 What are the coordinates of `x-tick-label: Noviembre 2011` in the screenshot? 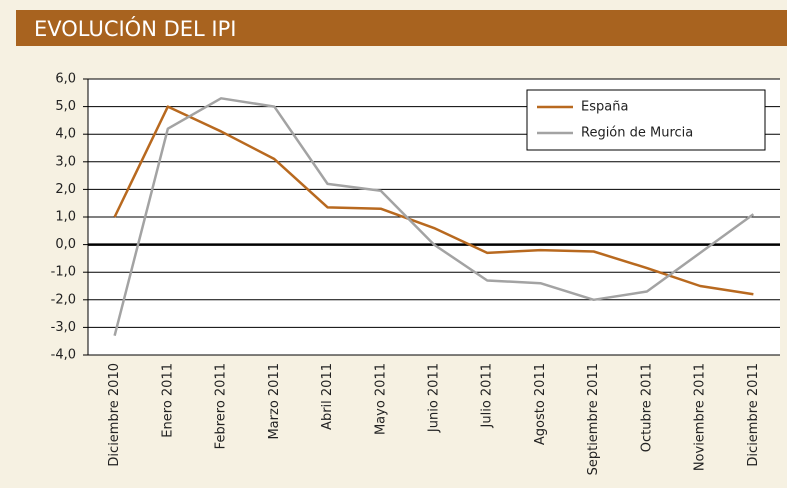 It's located at (700, 417).